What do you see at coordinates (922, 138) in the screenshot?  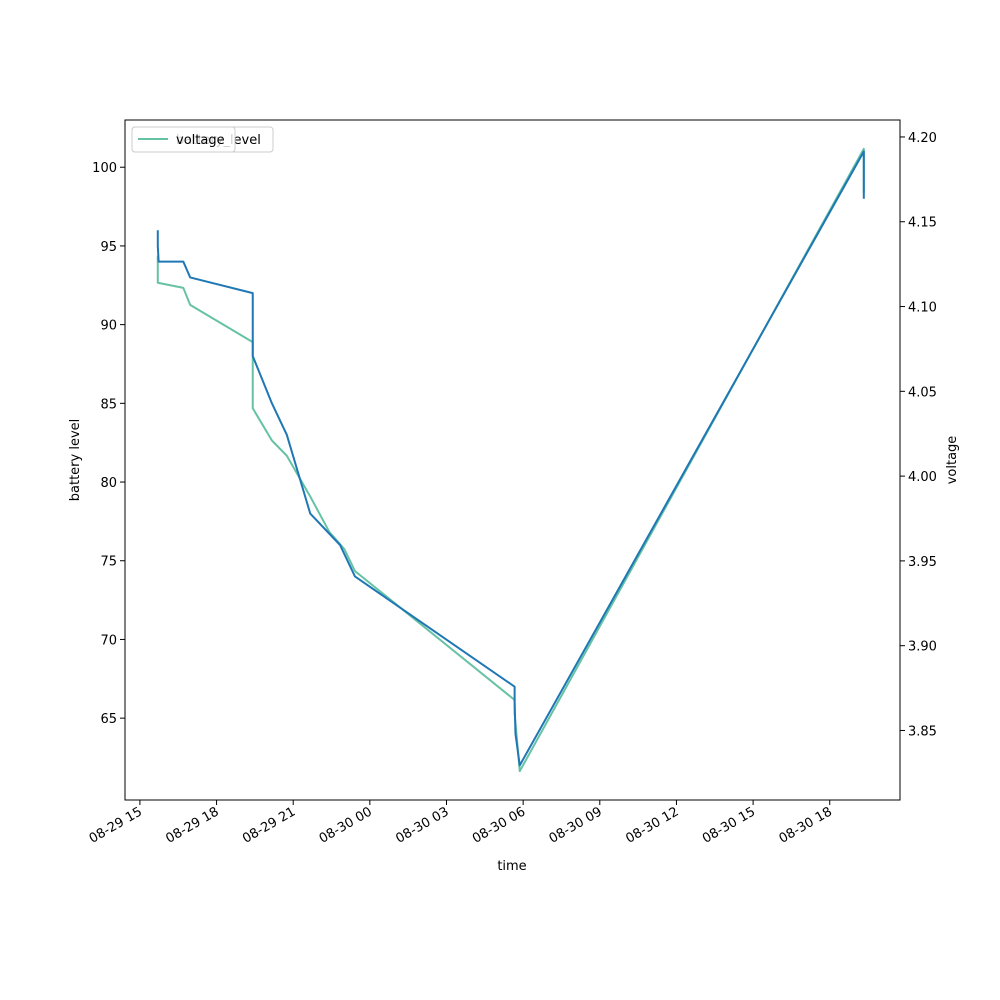 I see `right-y-tick-label: 4.20` at bounding box center [922, 138].